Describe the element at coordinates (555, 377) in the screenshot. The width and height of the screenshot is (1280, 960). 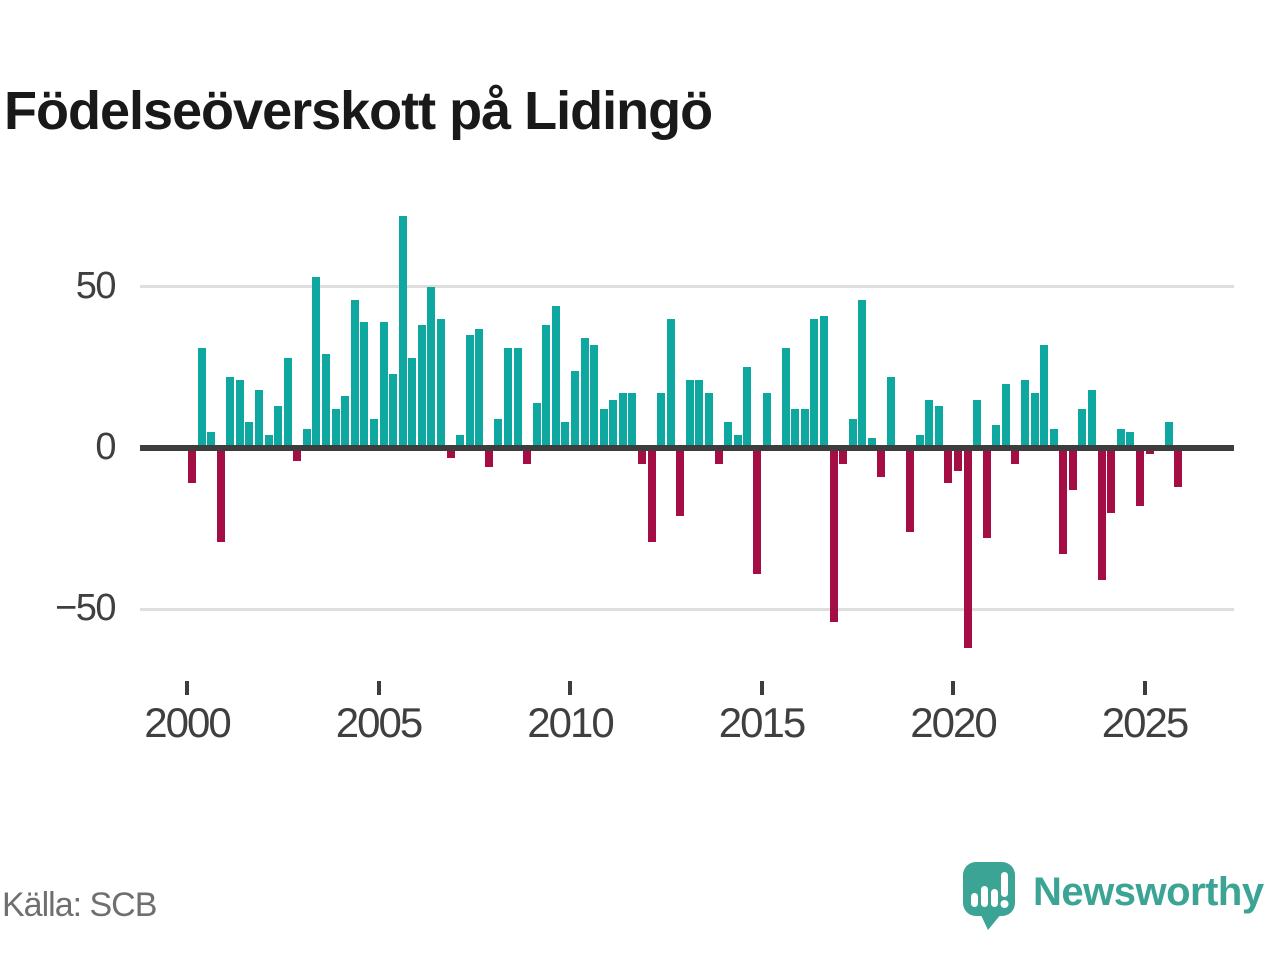
I see `bar-2009-Q3` at that location.